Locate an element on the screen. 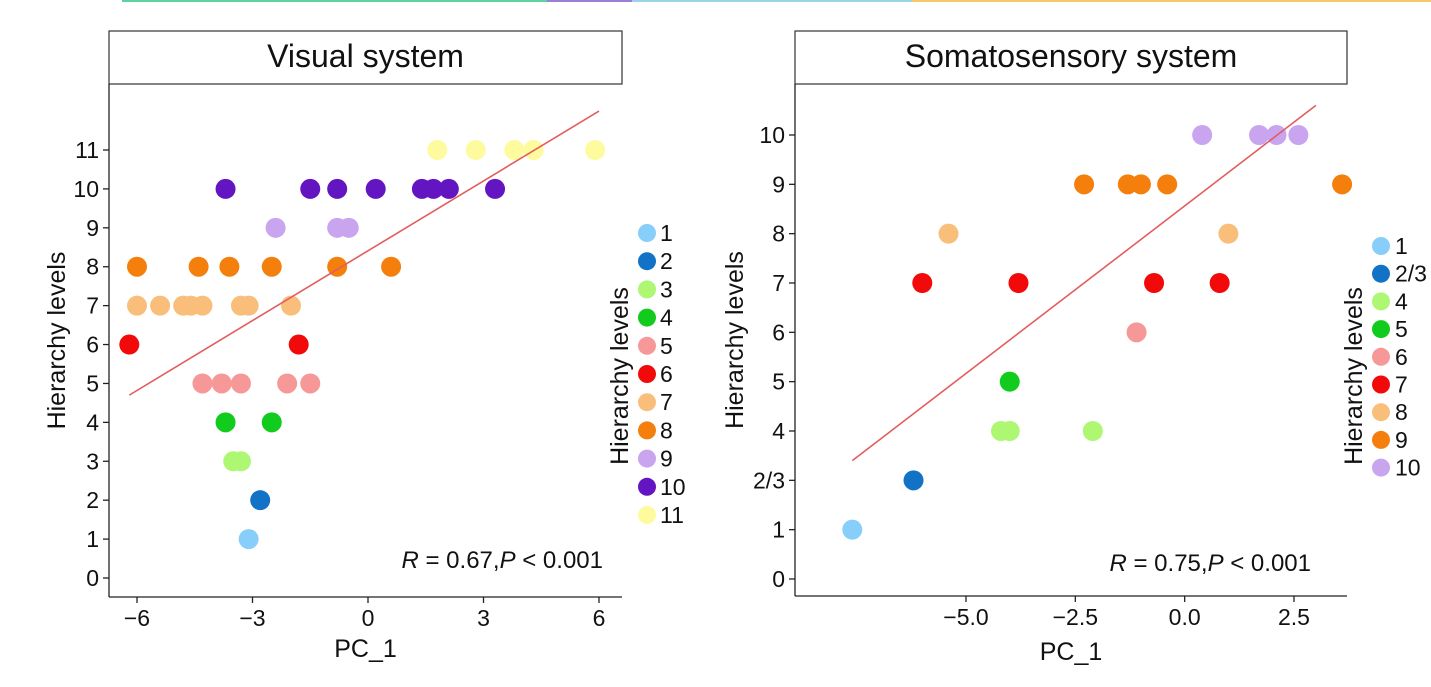  x-tick-label: 0.0 is located at coordinates (1185, 617).